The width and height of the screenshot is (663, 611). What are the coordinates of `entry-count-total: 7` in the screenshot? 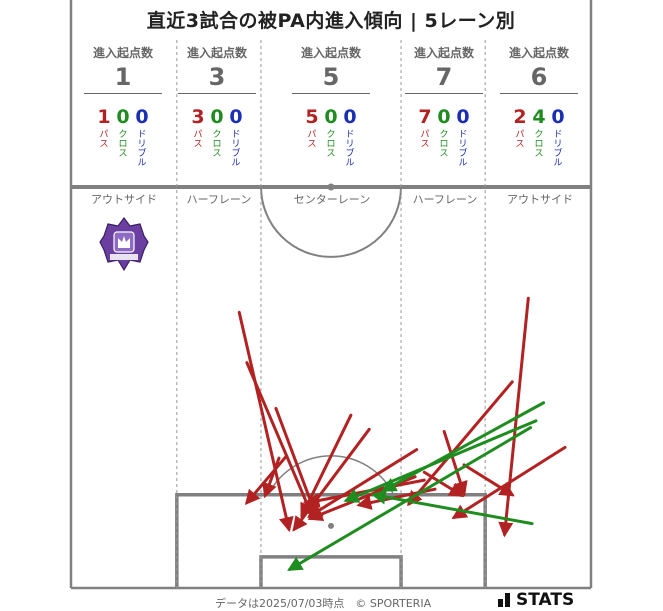 It's located at (444, 78).